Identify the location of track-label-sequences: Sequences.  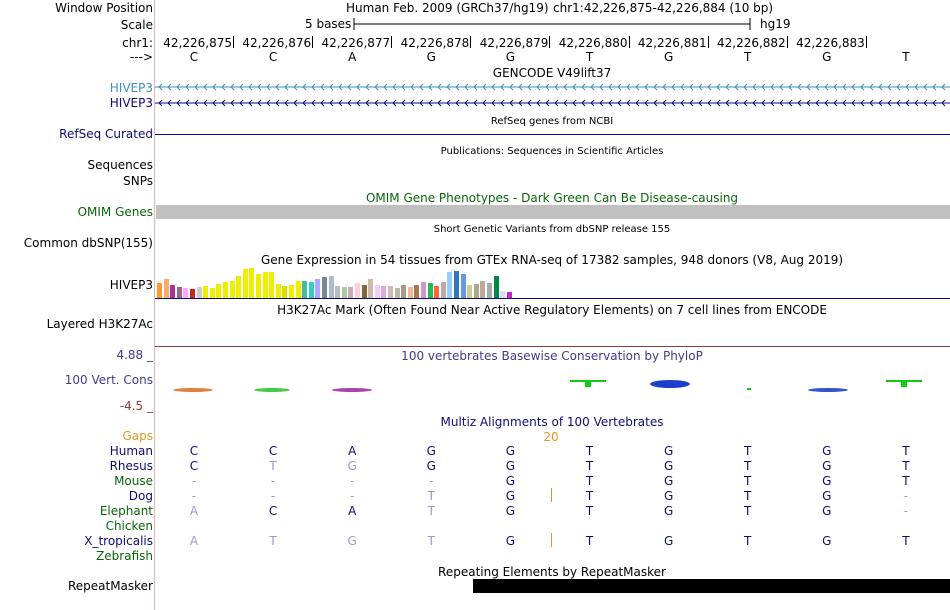
(120, 165).